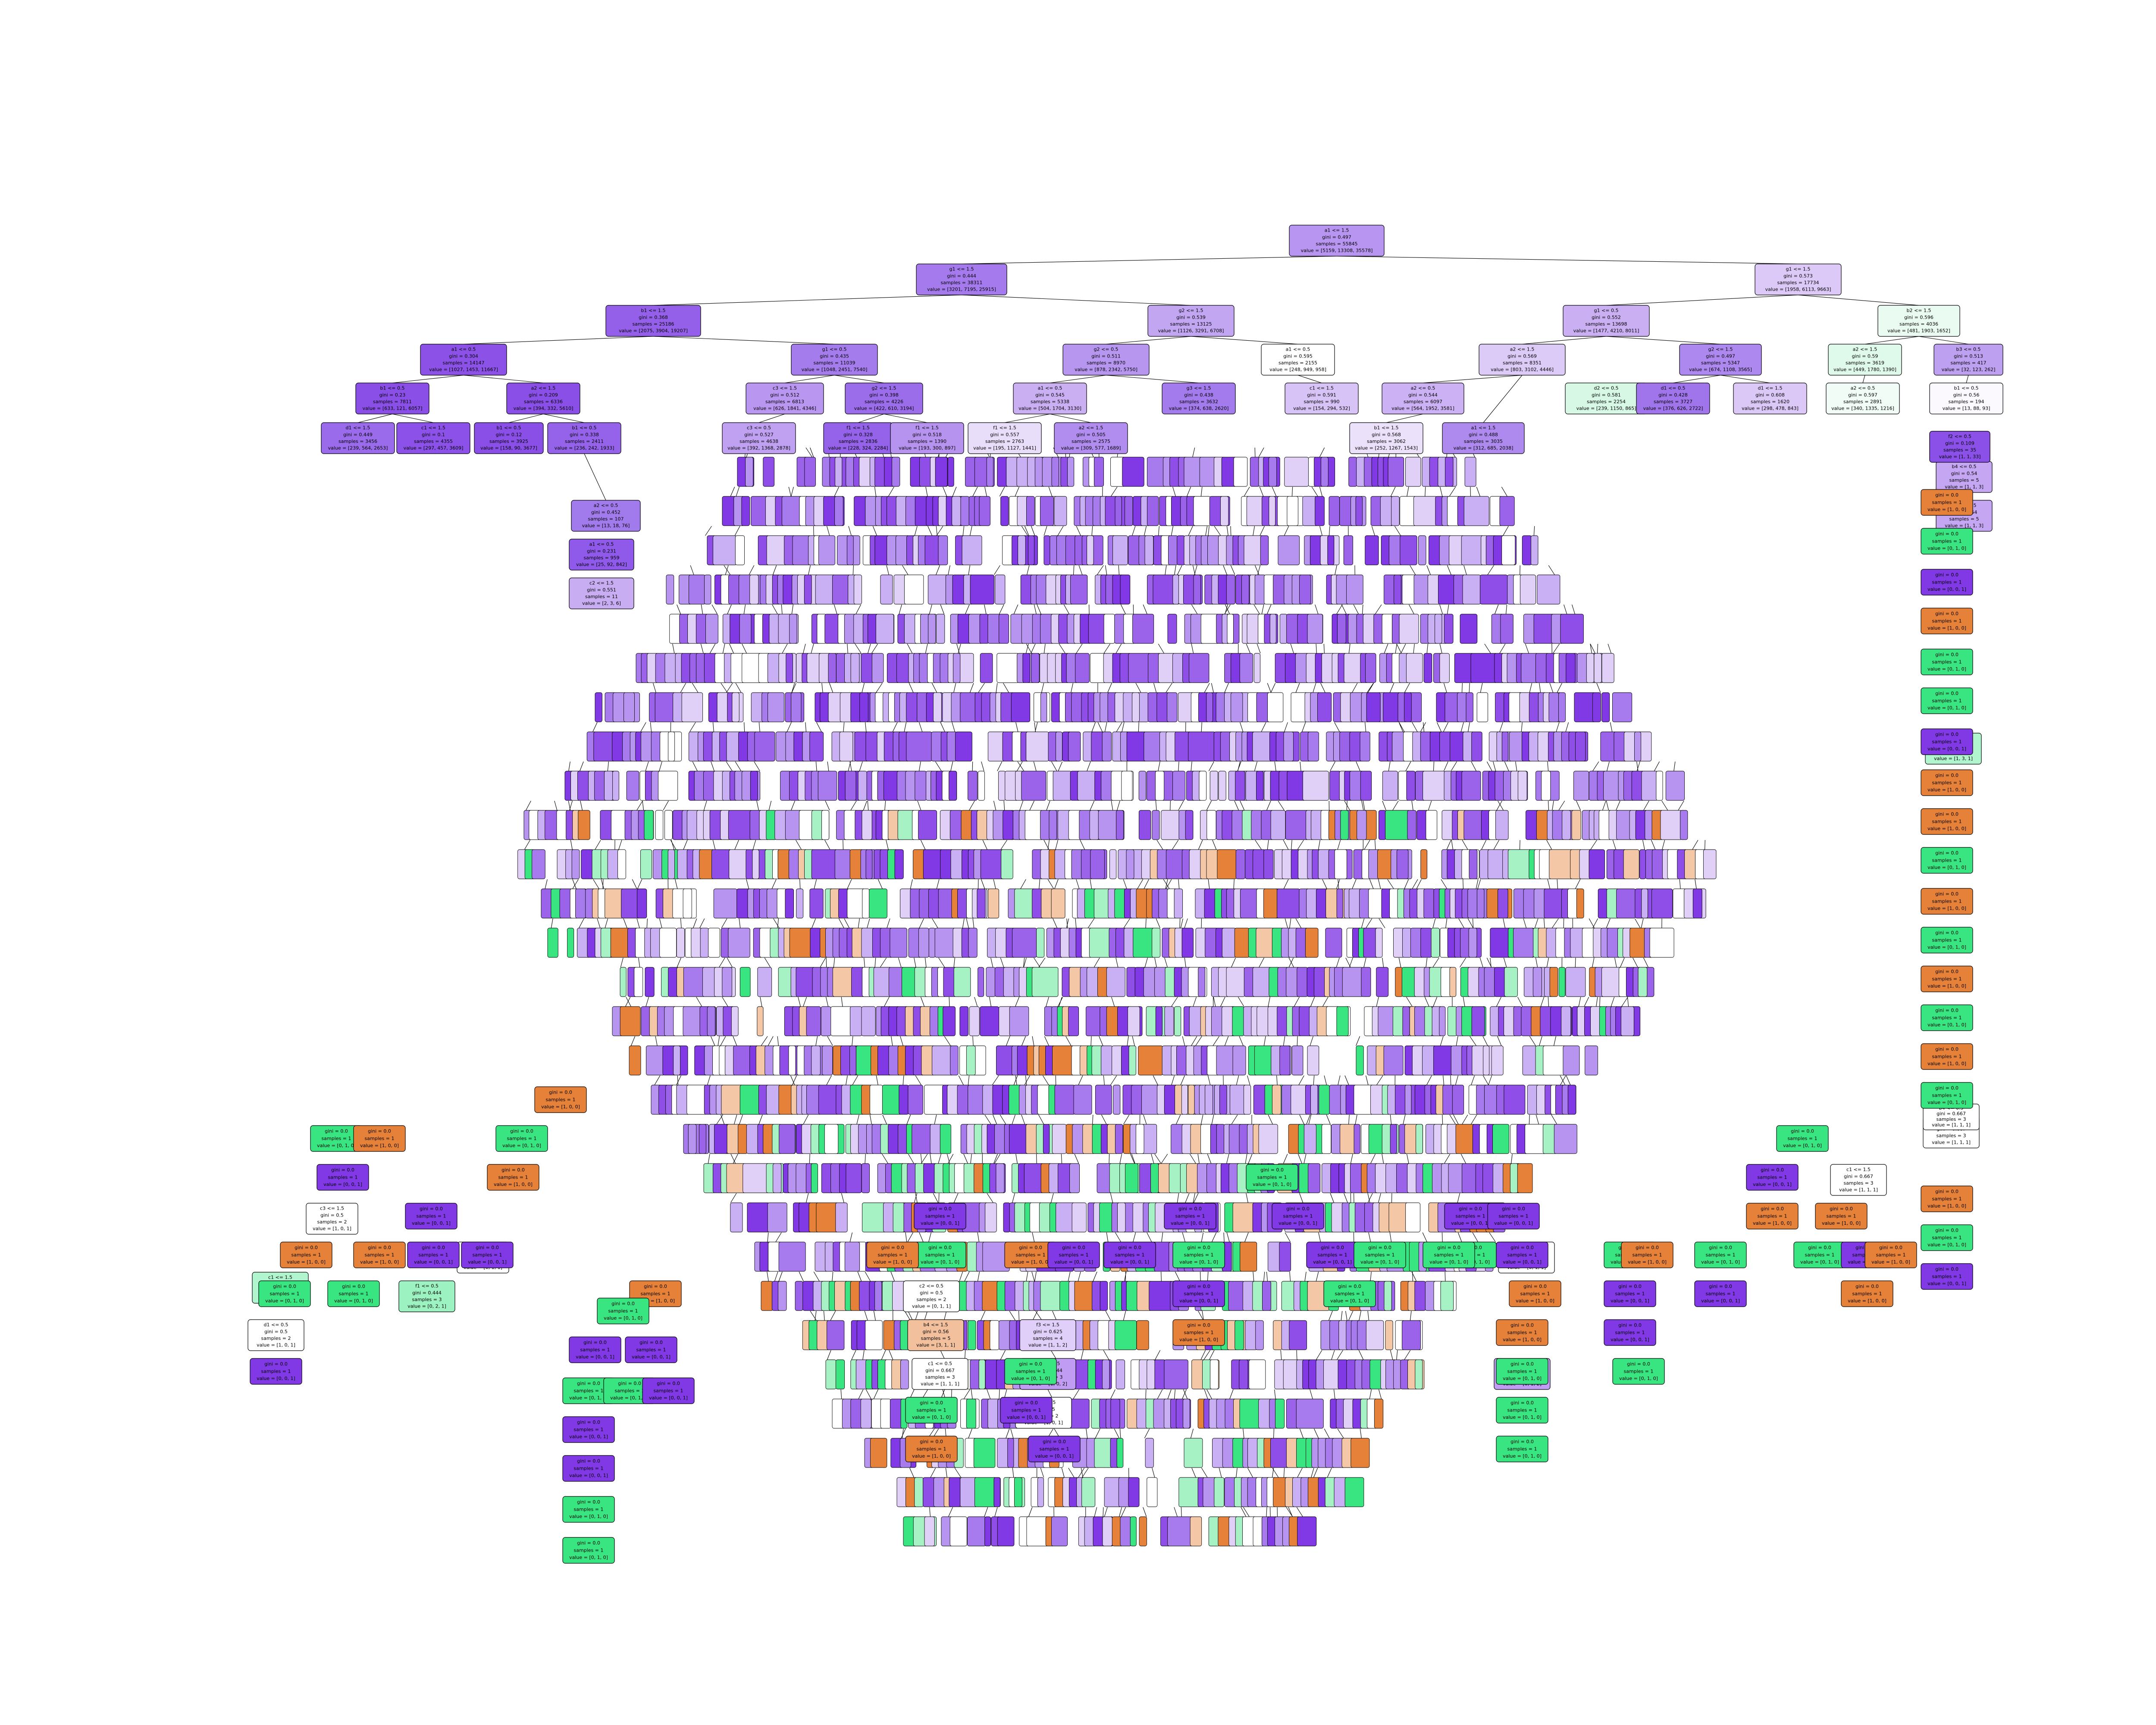 The width and height of the screenshot is (2156, 1725). Describe the element at coordinates (1298, 356) in the screenshot. I see `node-text-line: gini = 0.595` at that location.